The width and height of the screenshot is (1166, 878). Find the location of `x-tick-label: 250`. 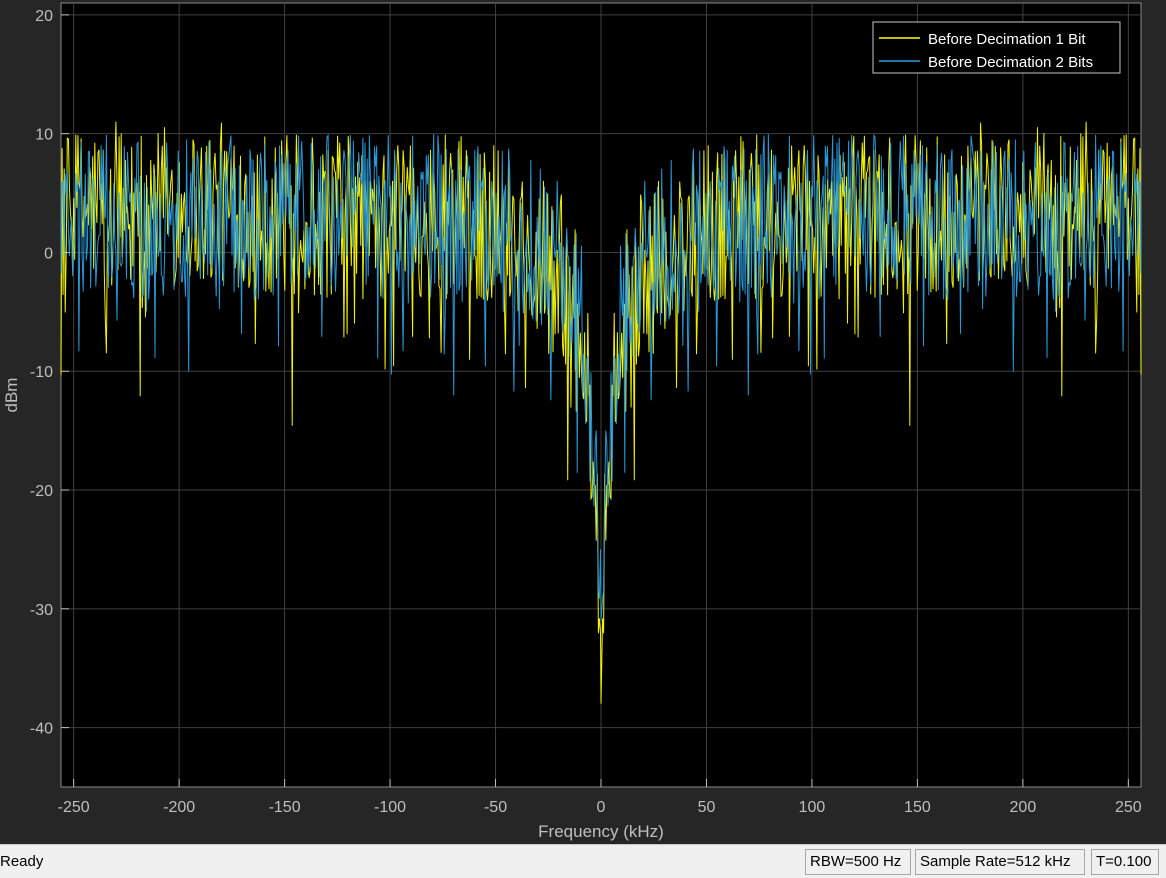

x-tick-label: 250 is located at coordinates (1128, 807).